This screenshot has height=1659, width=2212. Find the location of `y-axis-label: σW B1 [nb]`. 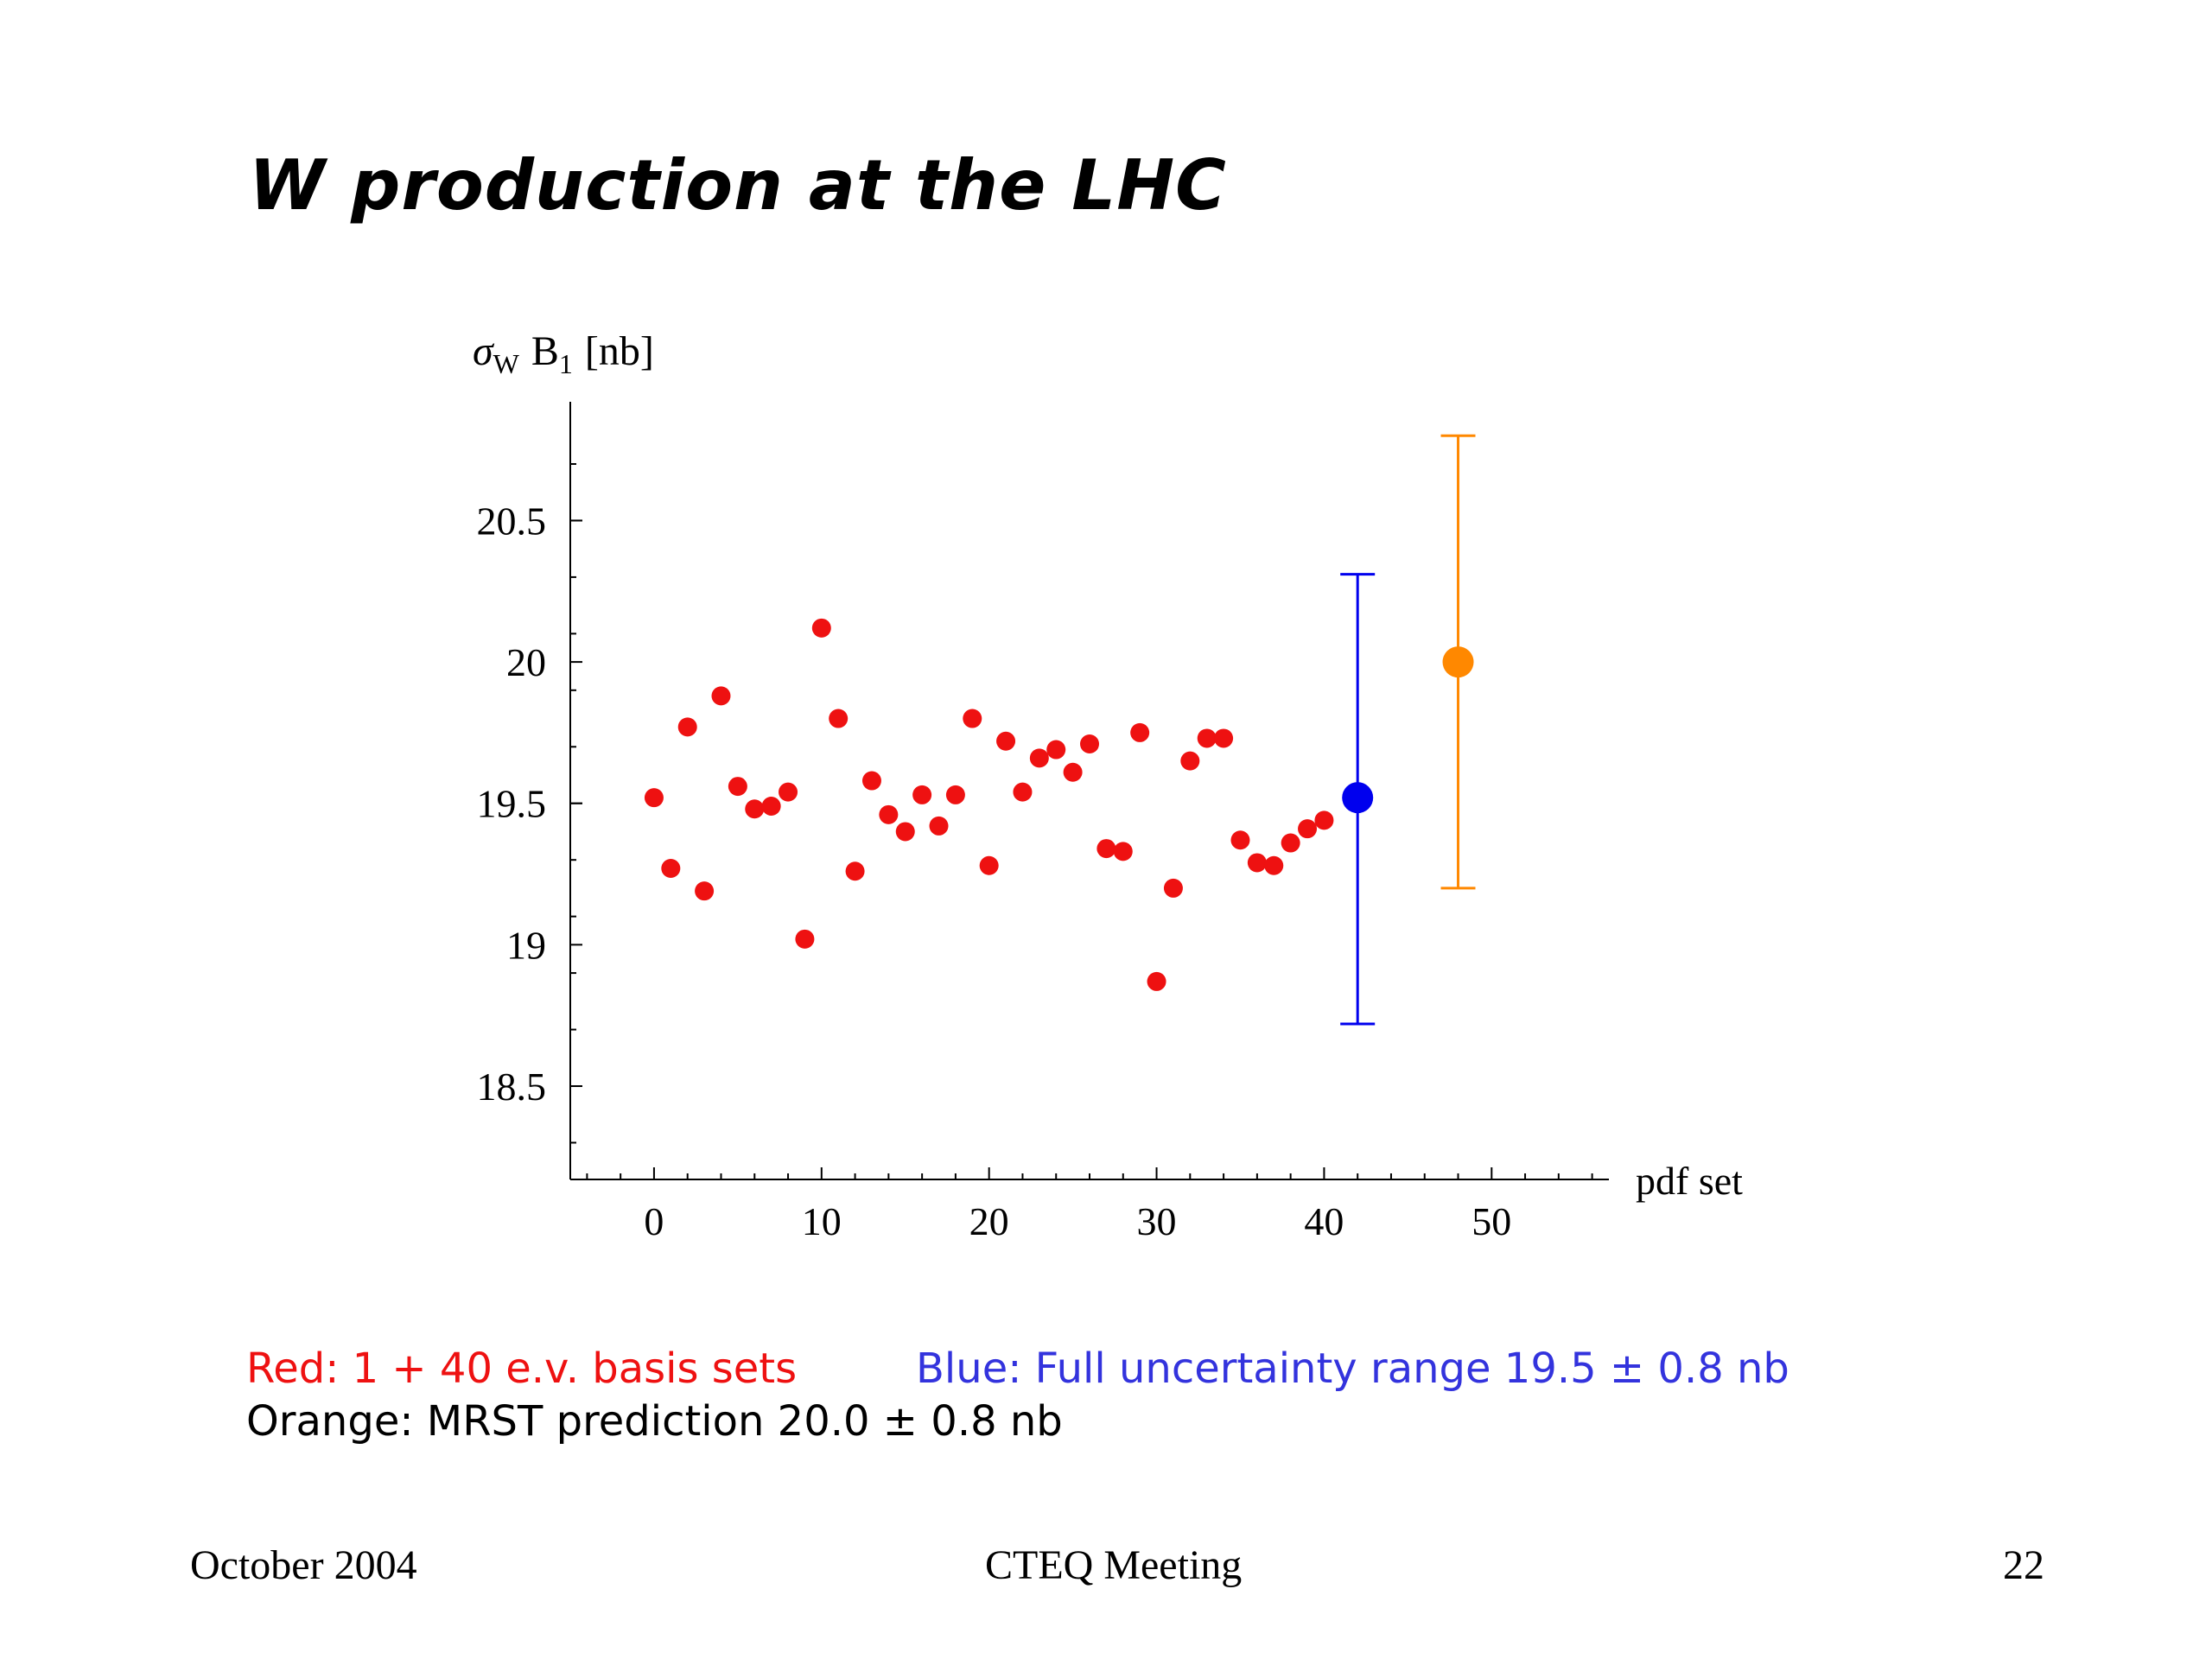

y-axis-label: σW B1 [nb] is located at coordinates (563, 353).